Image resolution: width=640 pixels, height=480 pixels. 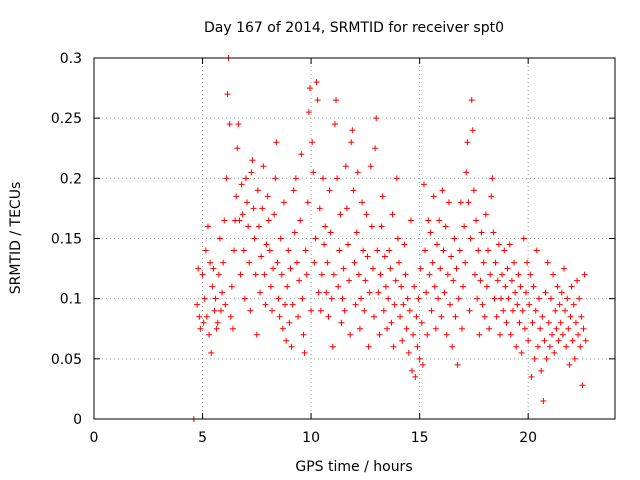 What do you see at coordinates (420, 438) in the screenshot?
I see `x-tick-label: 15` at bounding box center [420, 438].